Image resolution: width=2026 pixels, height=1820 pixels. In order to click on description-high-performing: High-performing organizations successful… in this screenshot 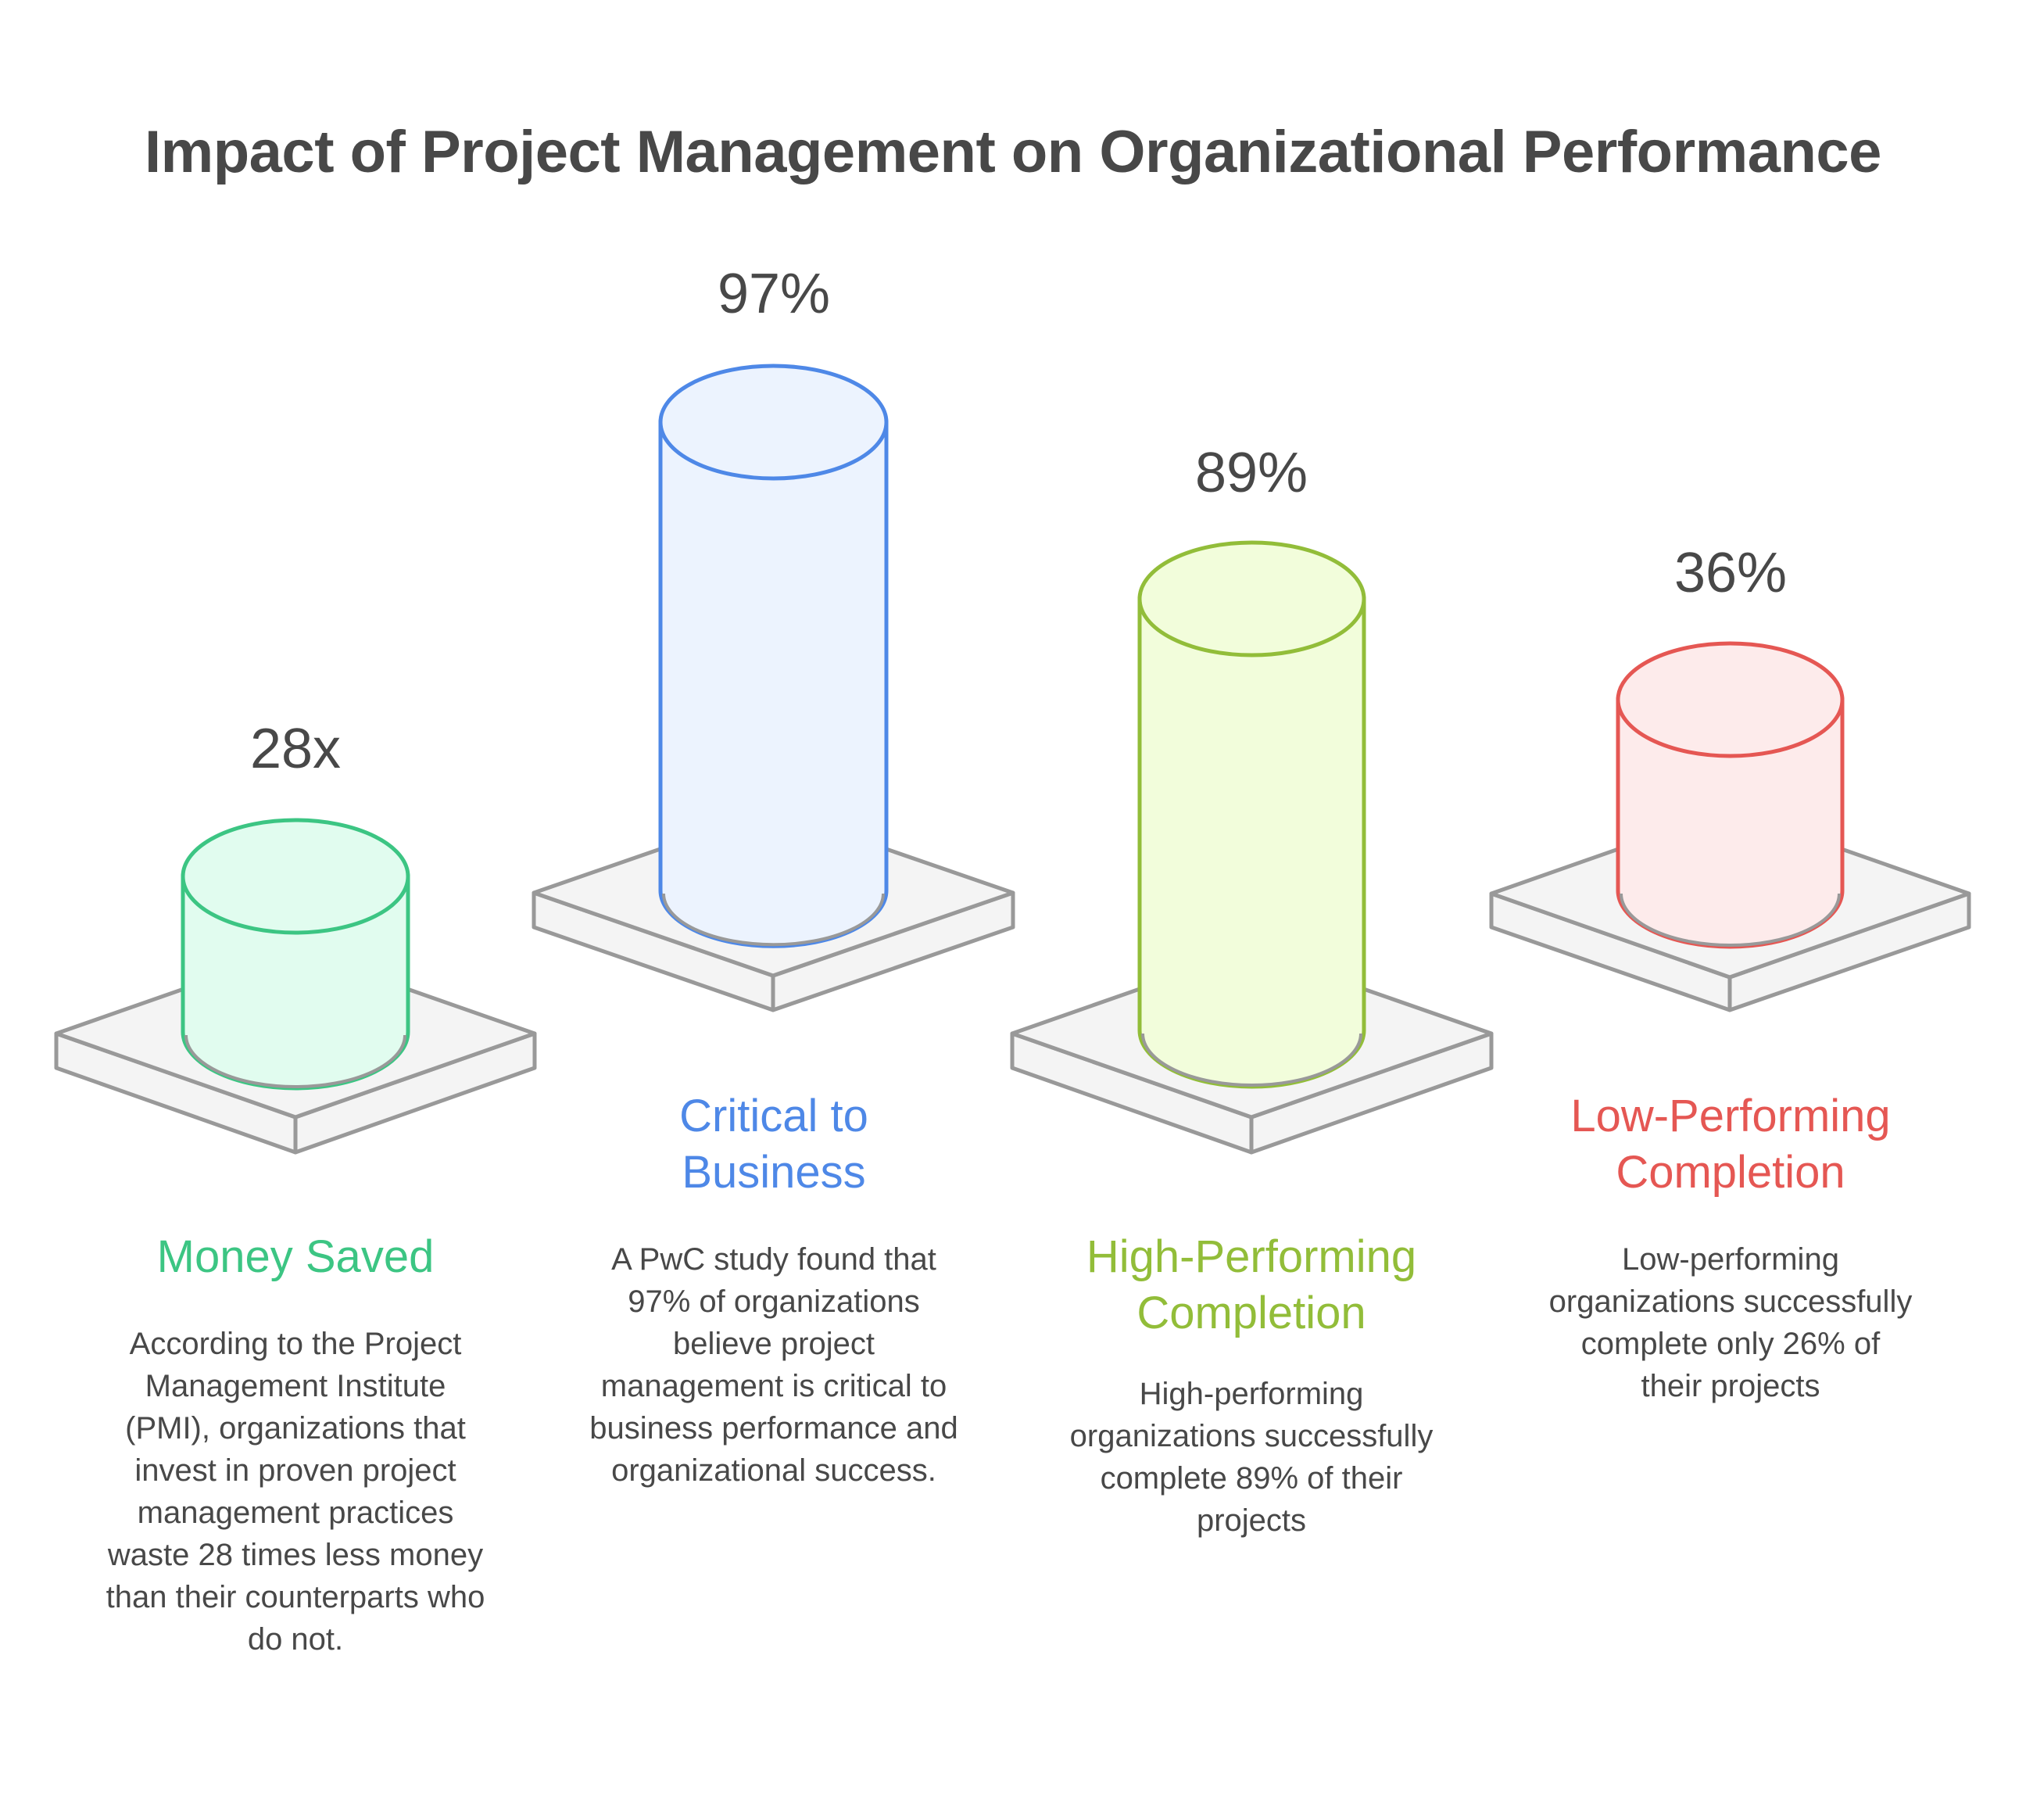, I will do `click(1251, 1457)`.